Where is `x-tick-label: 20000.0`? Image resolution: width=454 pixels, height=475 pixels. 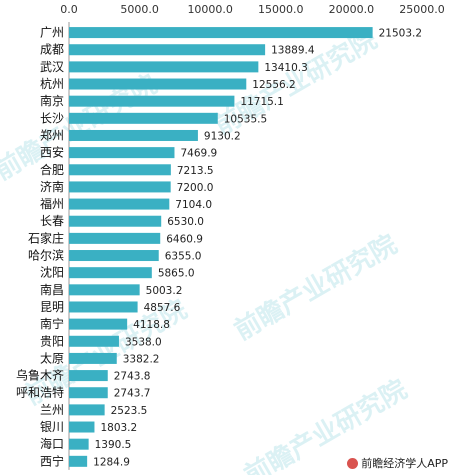
x-tick-label: 20000.0 is located at coordinates (352, 9).